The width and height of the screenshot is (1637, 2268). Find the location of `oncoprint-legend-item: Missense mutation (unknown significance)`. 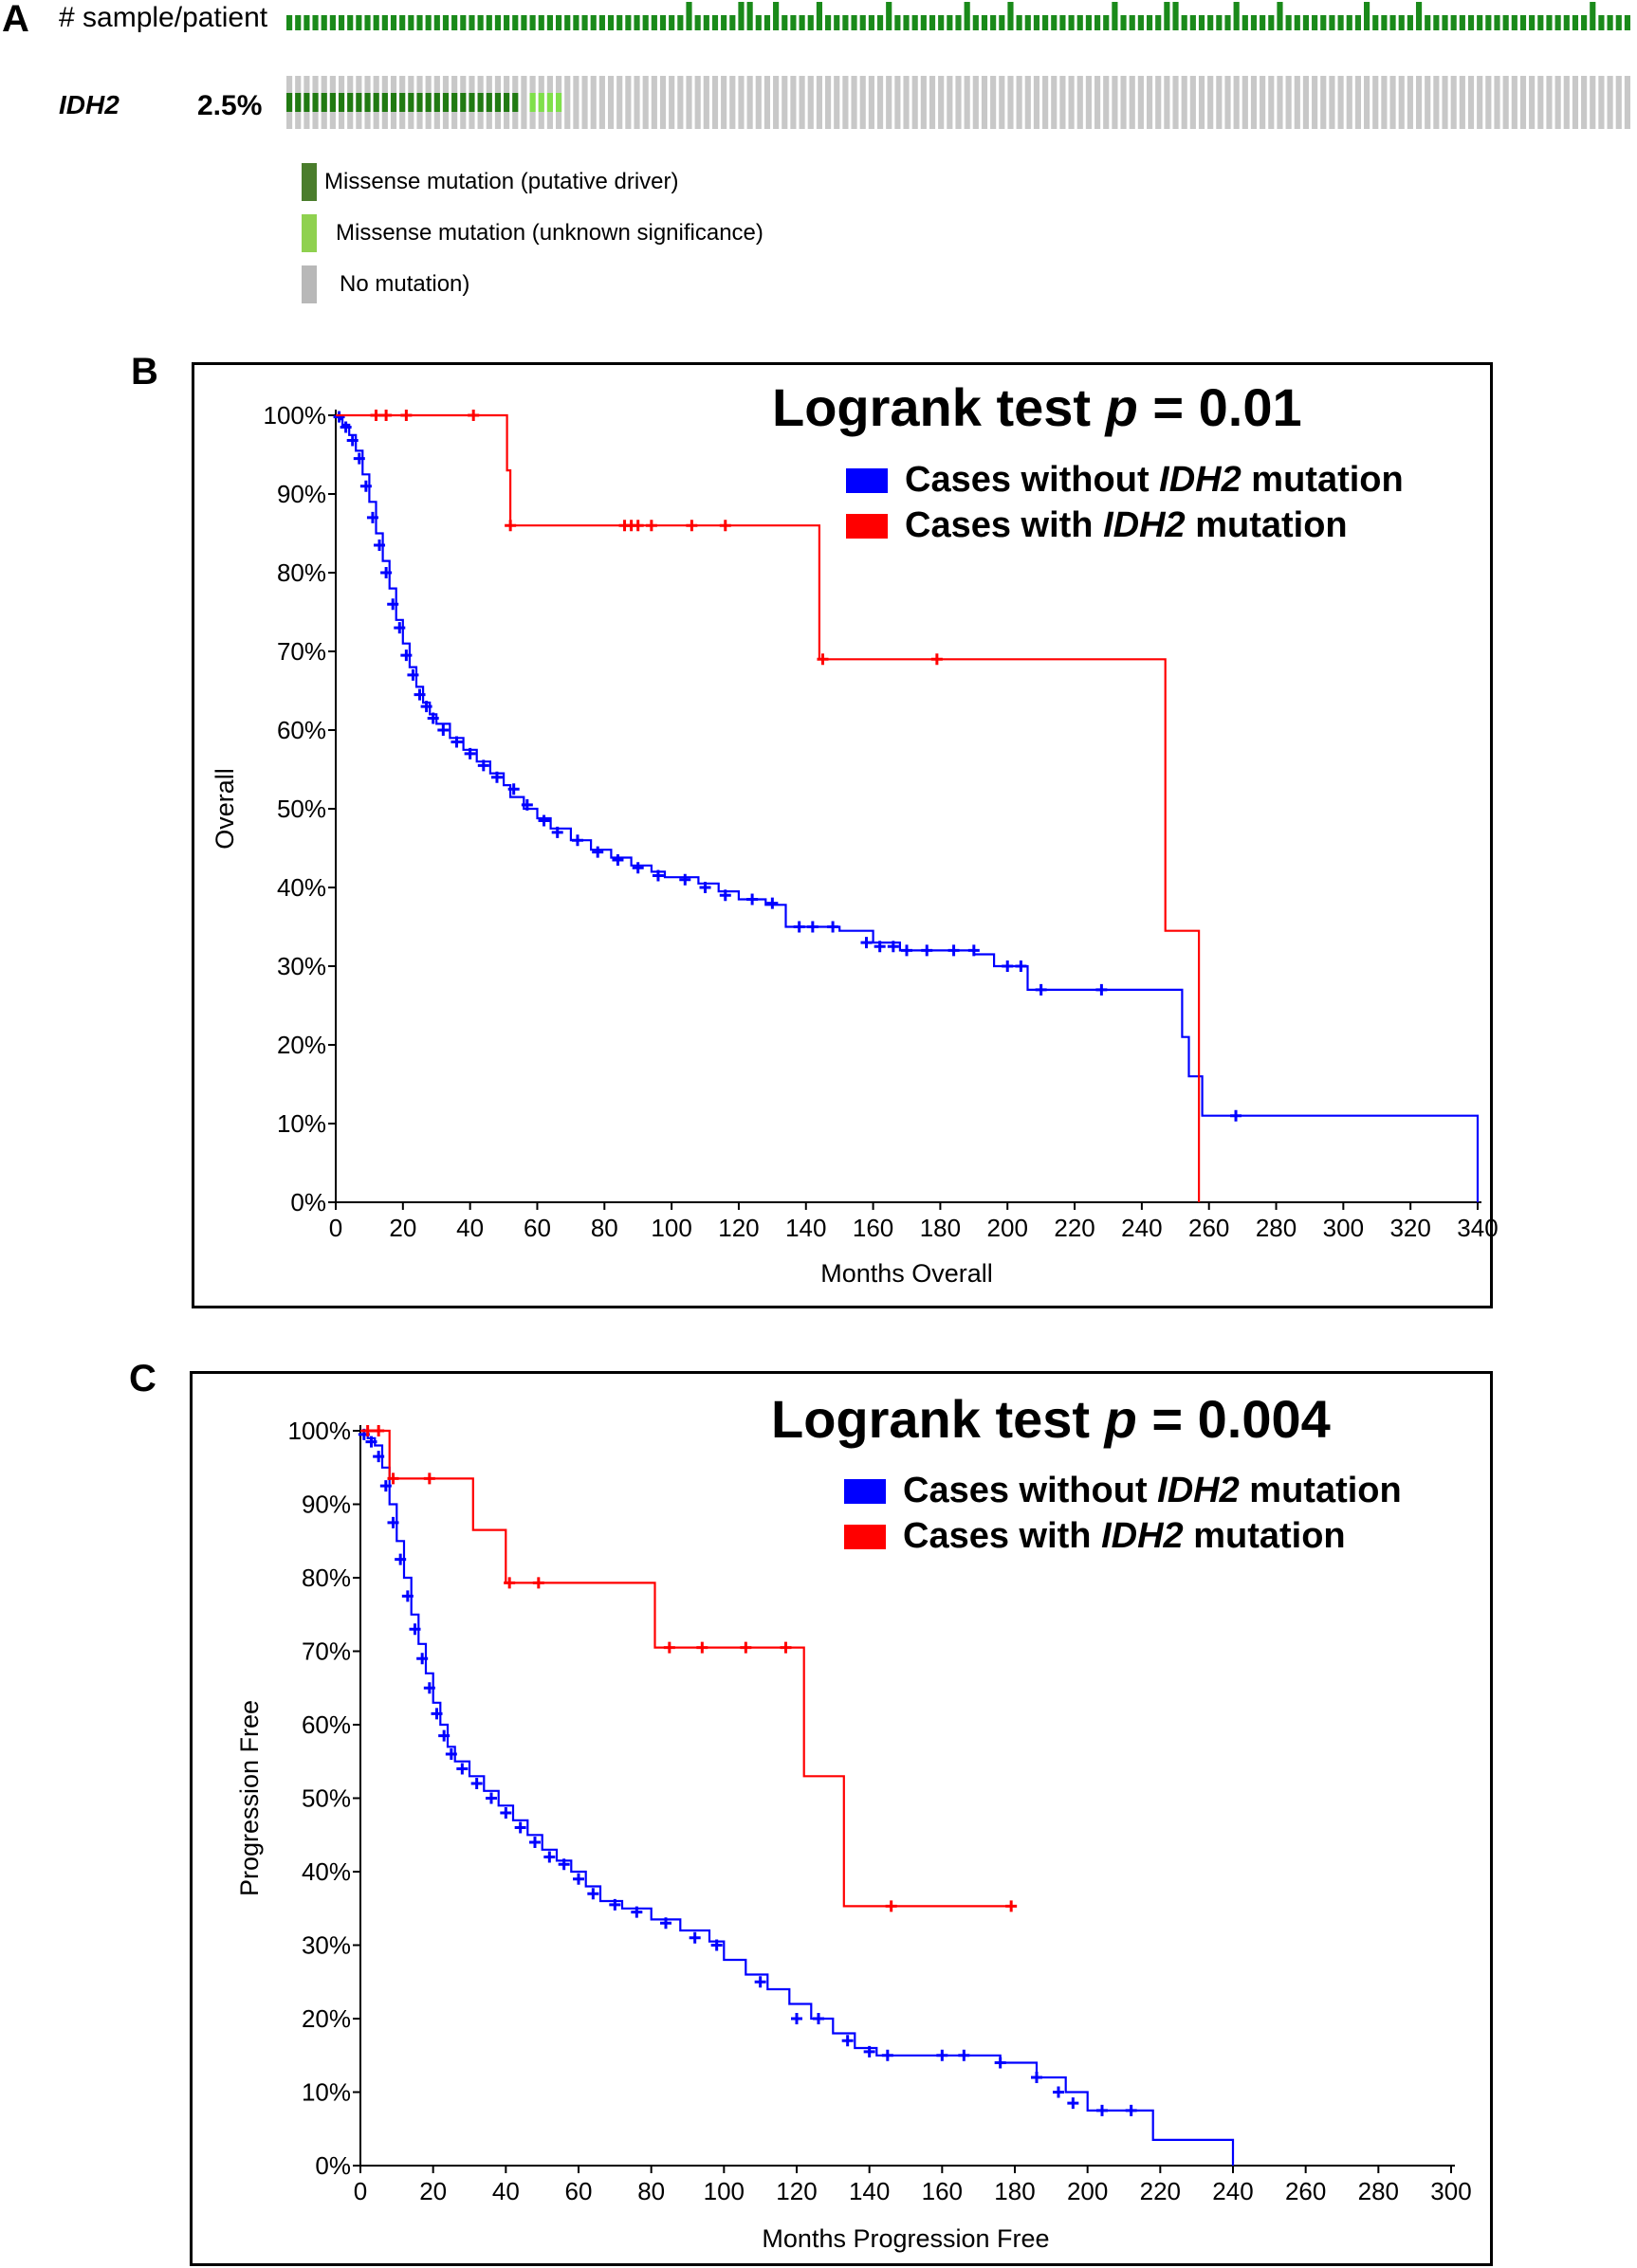

oncoprint-legend-item: Missense mutation (unknown significance) is located at coordinates (533, 233).